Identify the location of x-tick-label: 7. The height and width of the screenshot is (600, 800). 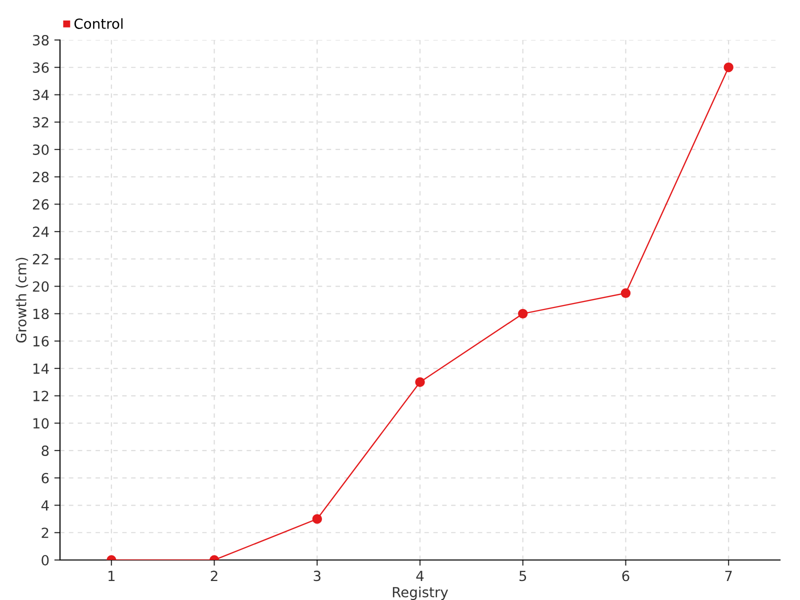
(728, 575).